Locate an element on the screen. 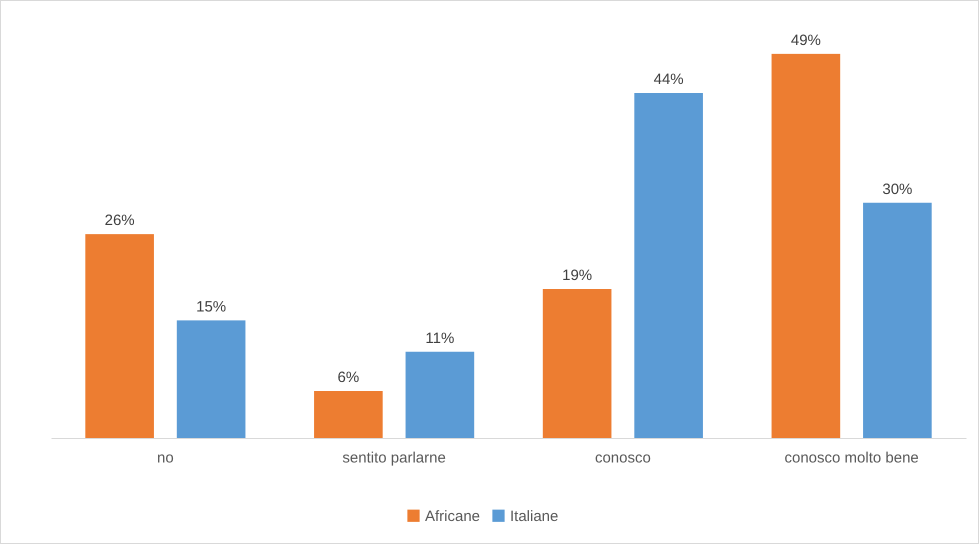 The height and width of the screenshot is (544, 979). data-label: 30% is located at coordinates (897, 189).